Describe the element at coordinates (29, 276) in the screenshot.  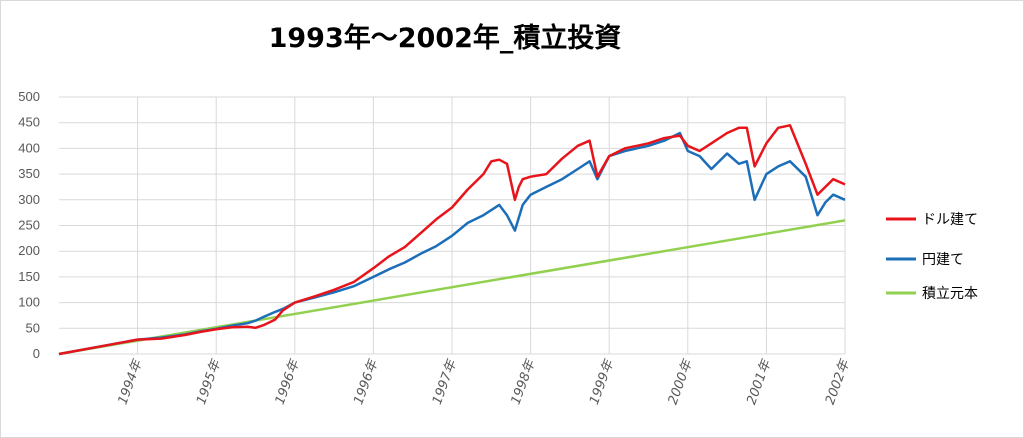
I see `y-tick-label: 150` at that location.